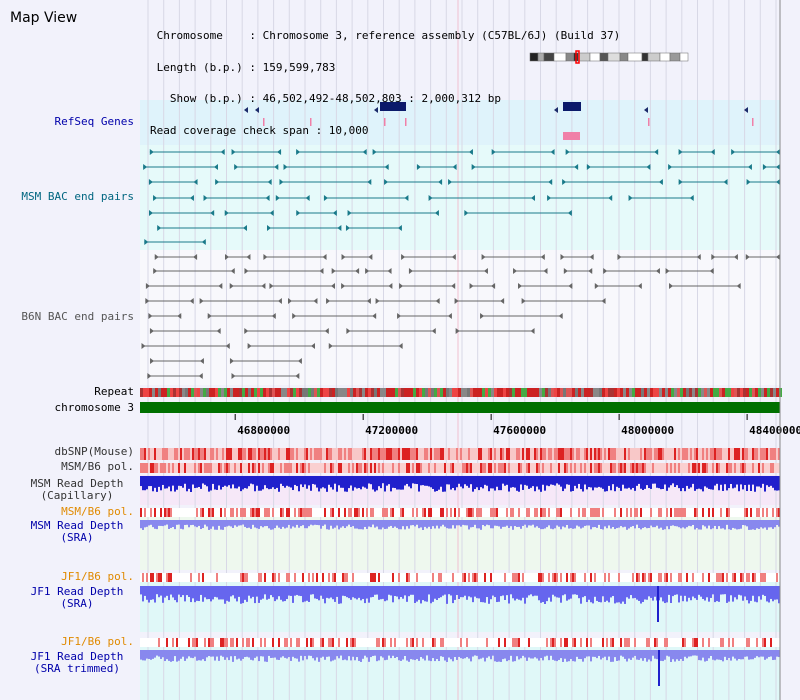 Image resolution: width=800 pixels, height=700 pixels. Describe the element at coordinates (77, 196) in the screenshot. I see `track-label-msm-bac-end-pairs: MSM BAC end pairs` at that location.